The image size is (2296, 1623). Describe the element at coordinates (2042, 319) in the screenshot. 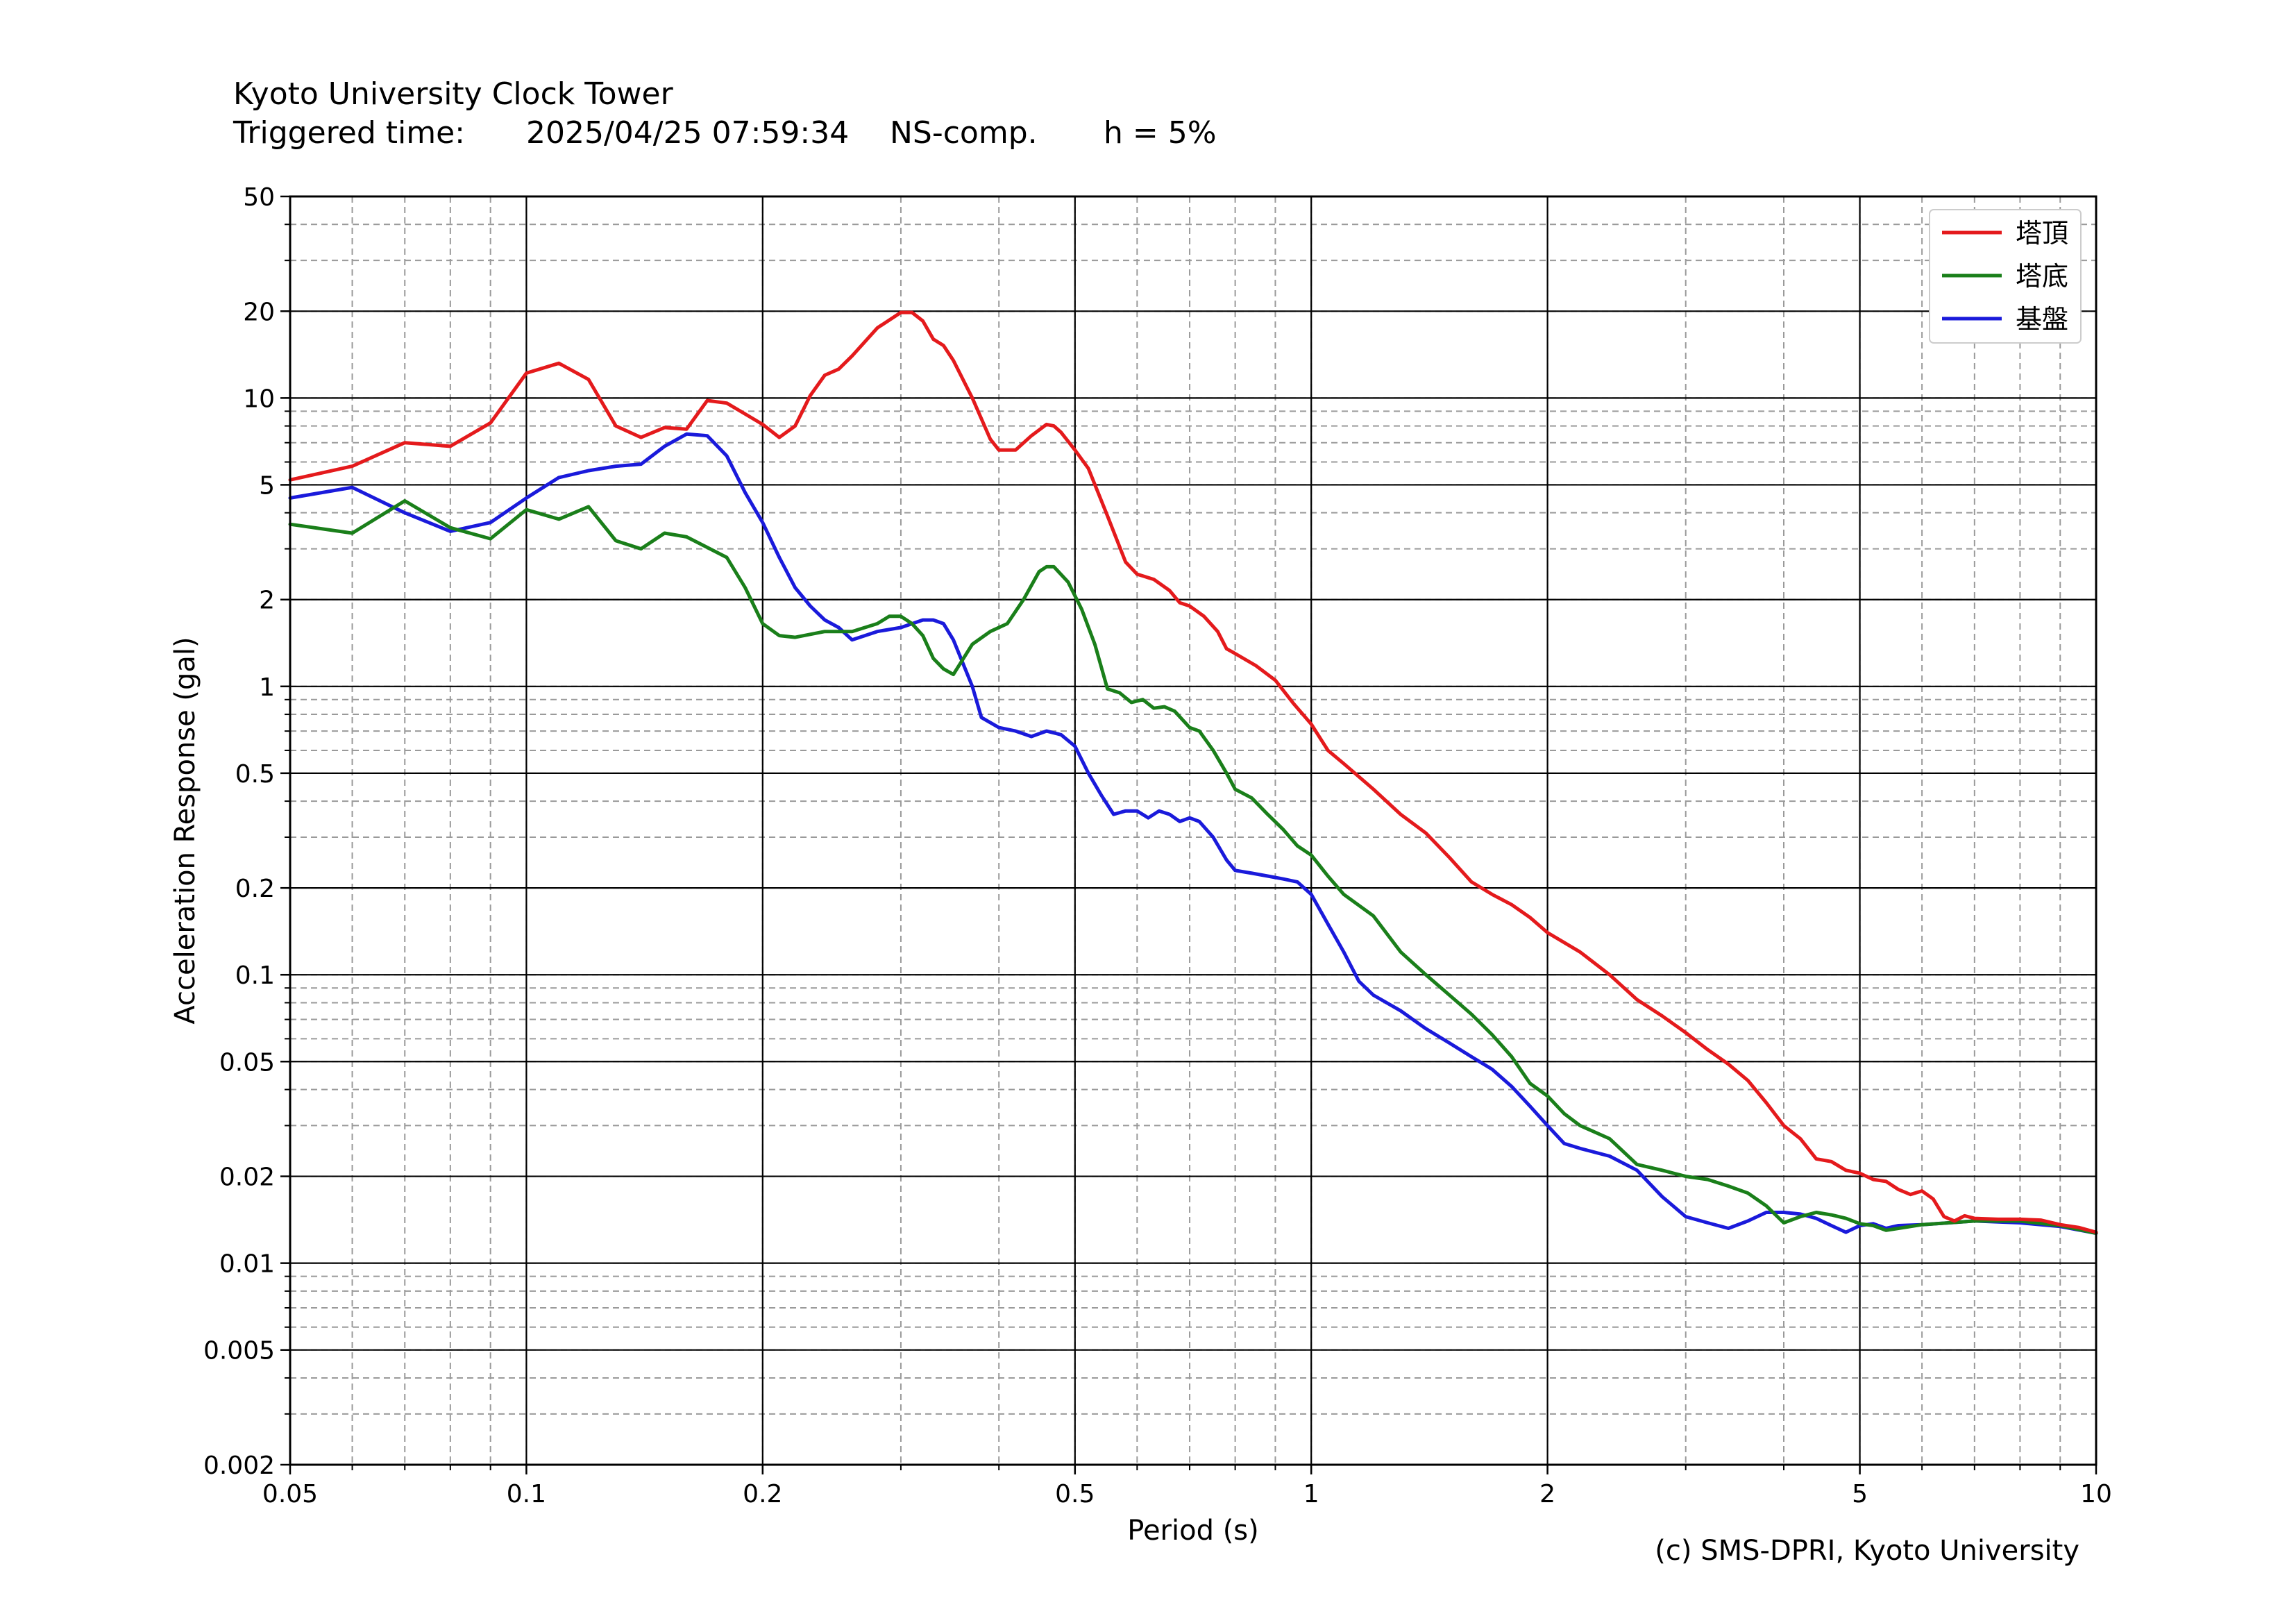

I see `legend-label-base: 基盤` at that location.